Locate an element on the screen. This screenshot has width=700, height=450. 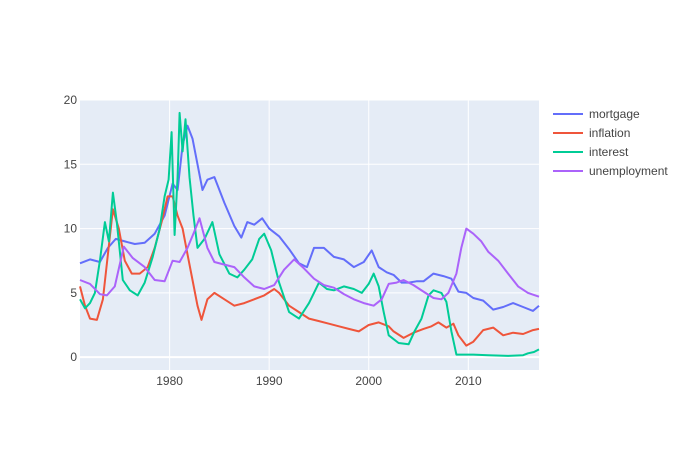
legend-item-unemployment: unemployment is located at coordinates (610, 171).